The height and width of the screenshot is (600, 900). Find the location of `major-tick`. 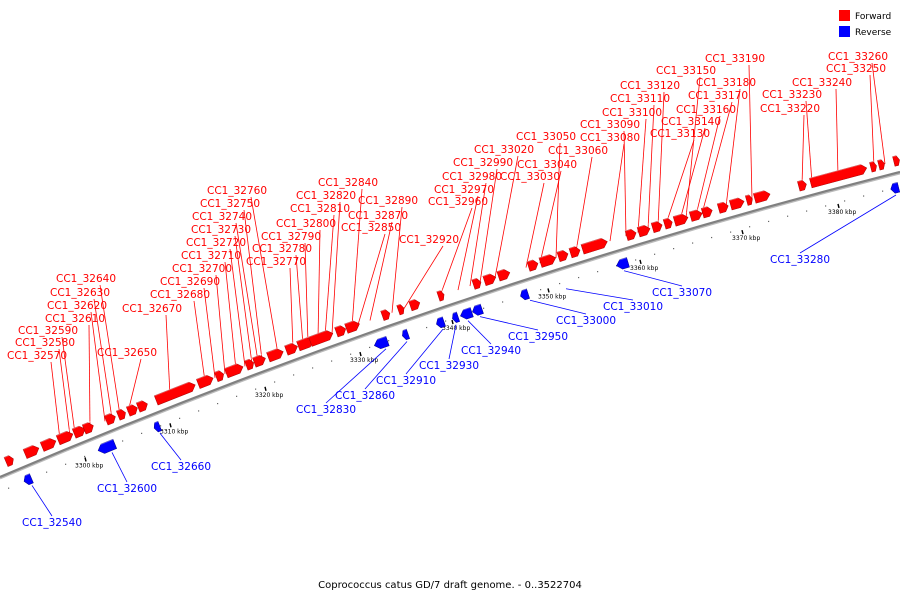

major-tick is located at coordinates (452, 322).